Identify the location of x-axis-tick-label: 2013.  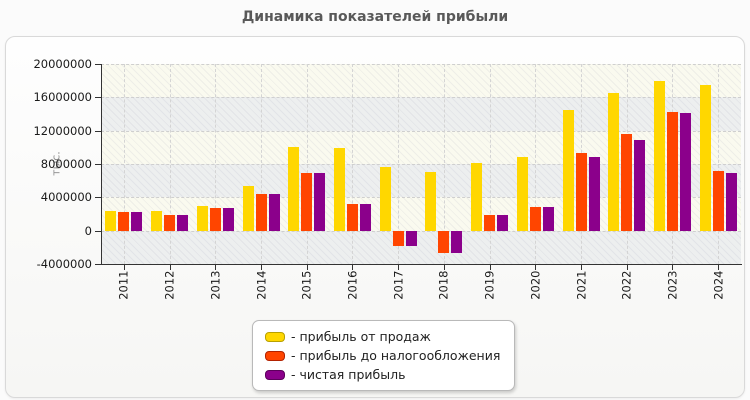
(215, 285).